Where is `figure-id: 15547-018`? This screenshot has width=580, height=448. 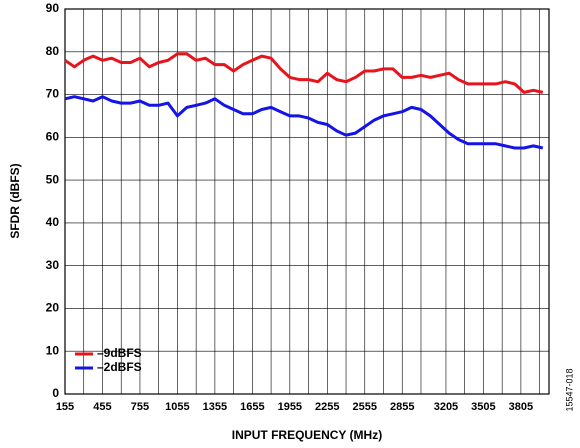 figure-id: 15547-018 is located at coordinates (569, 389).